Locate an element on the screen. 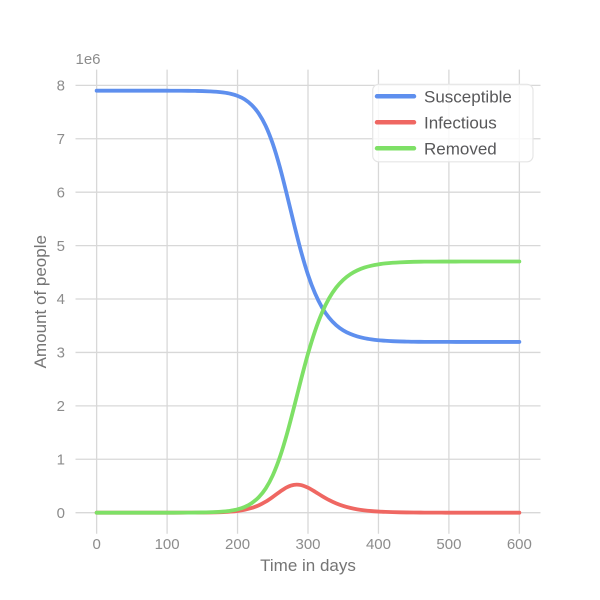 The width and height of the screenshot is (600, 600). legend: Susceptible Infectious Removed is located at coordinates (453, 123).